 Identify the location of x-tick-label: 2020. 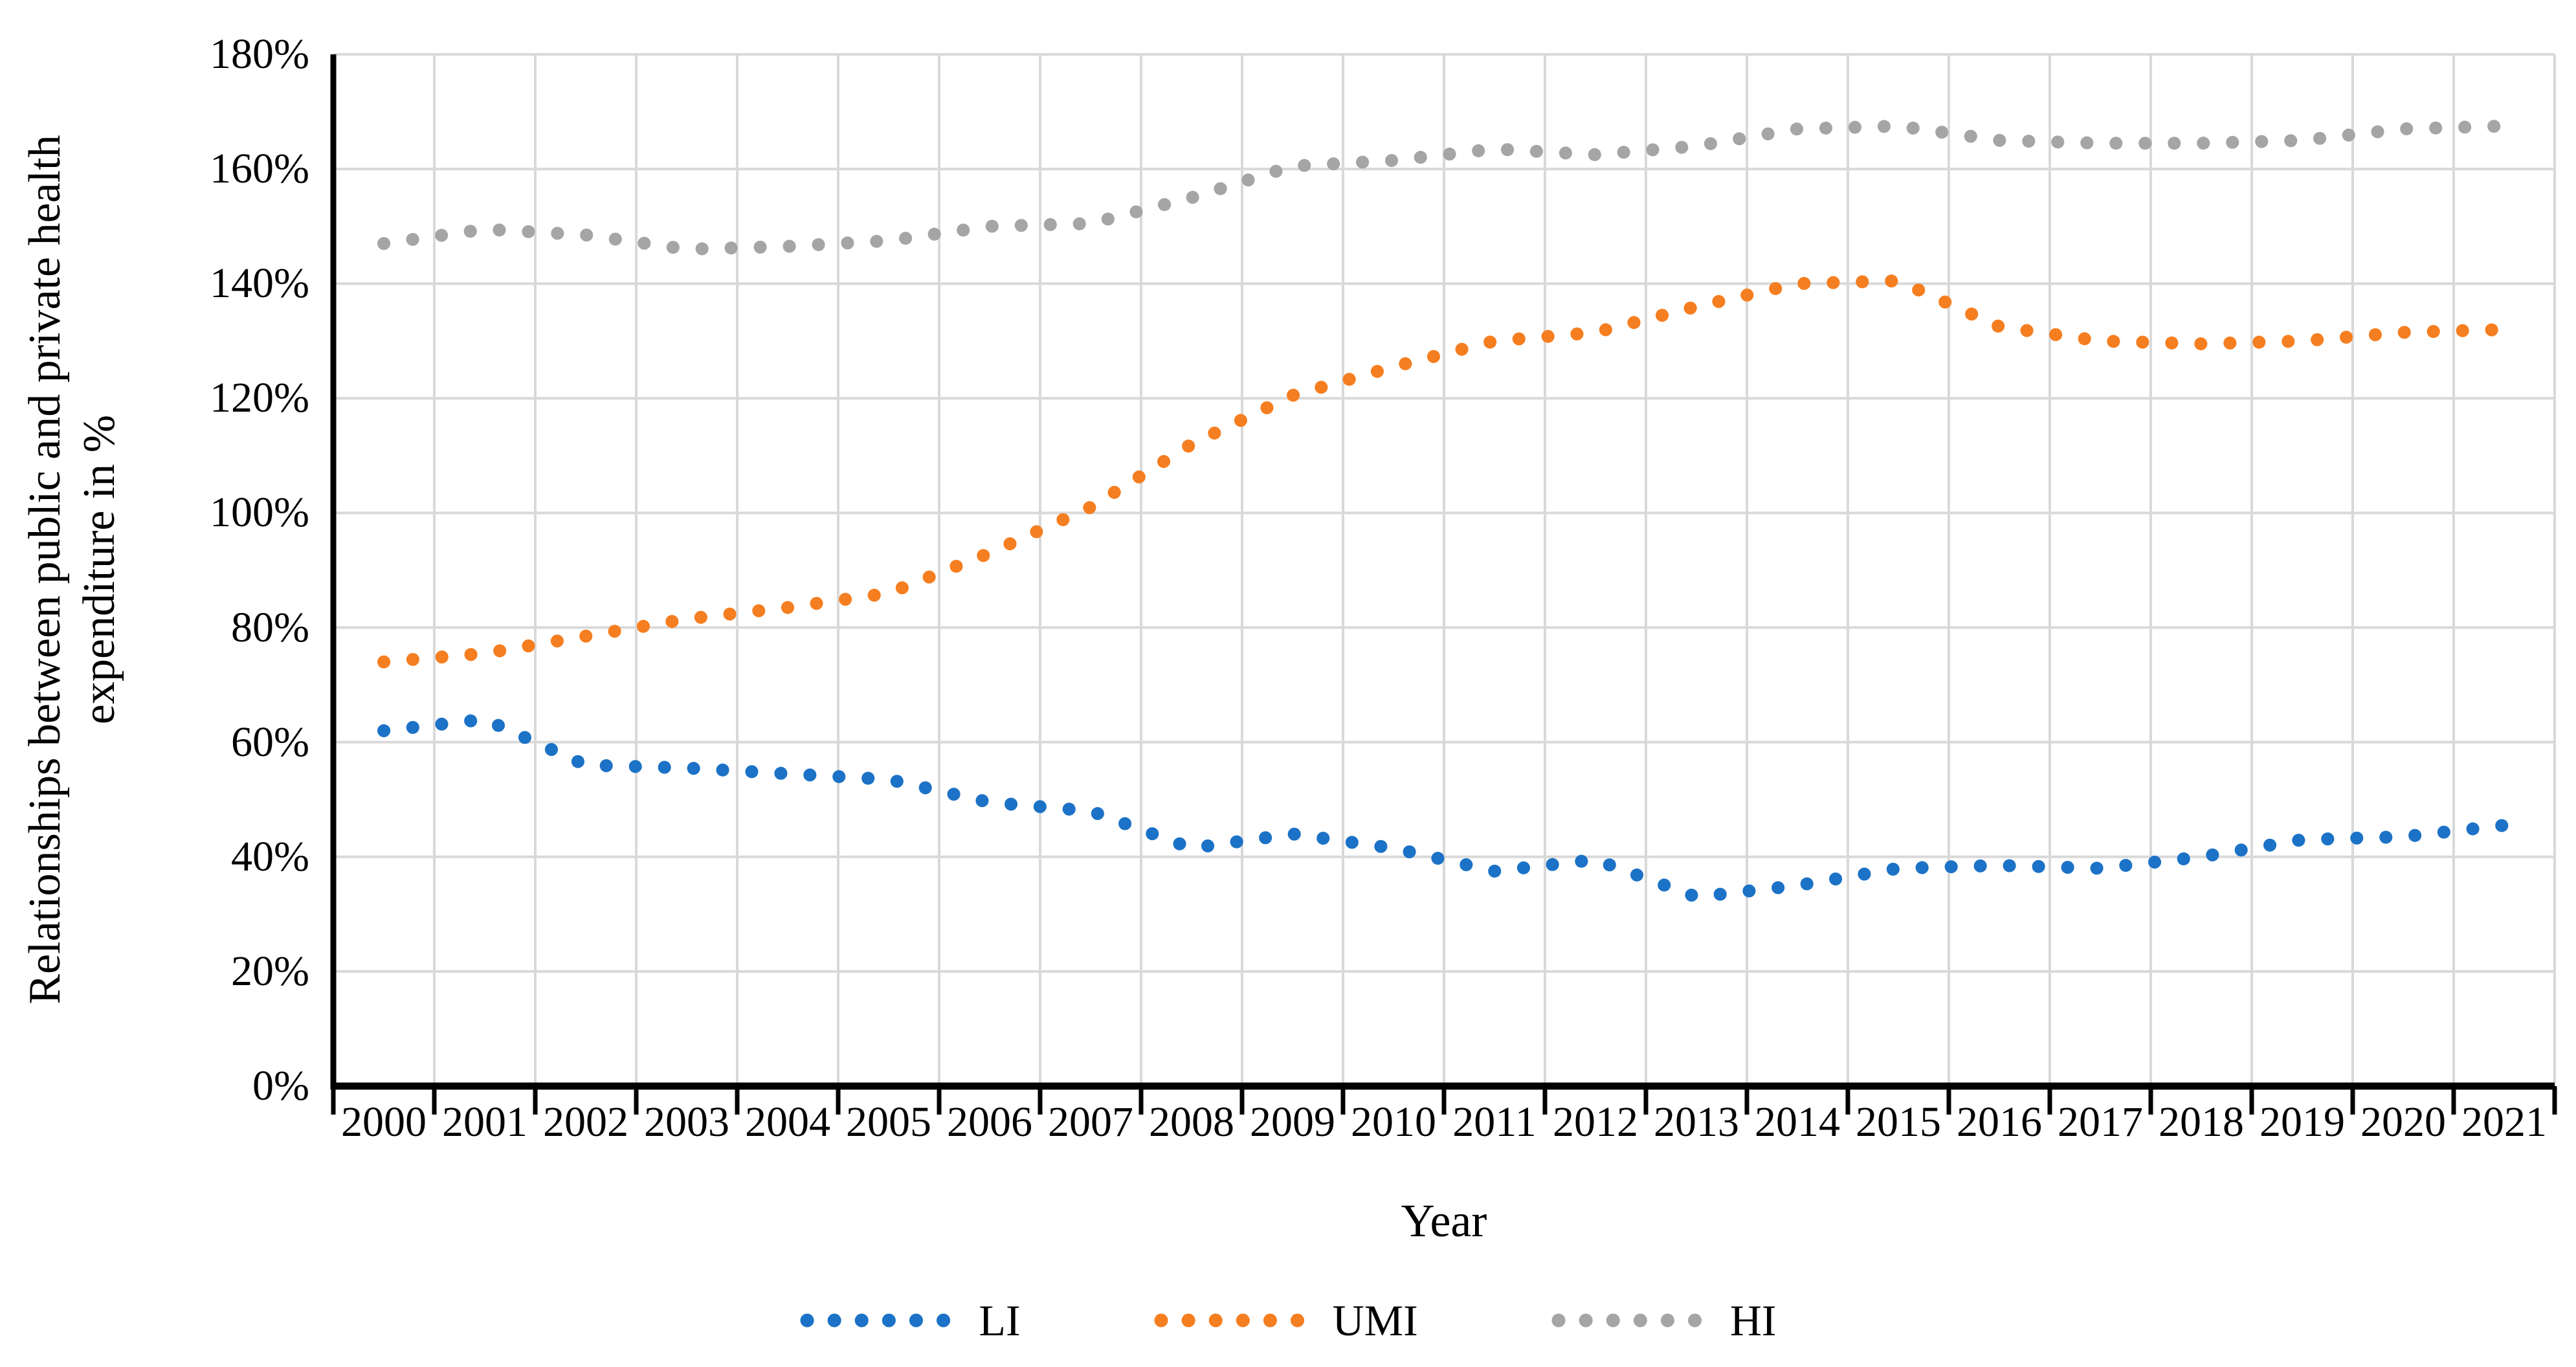
(2403, 1122).